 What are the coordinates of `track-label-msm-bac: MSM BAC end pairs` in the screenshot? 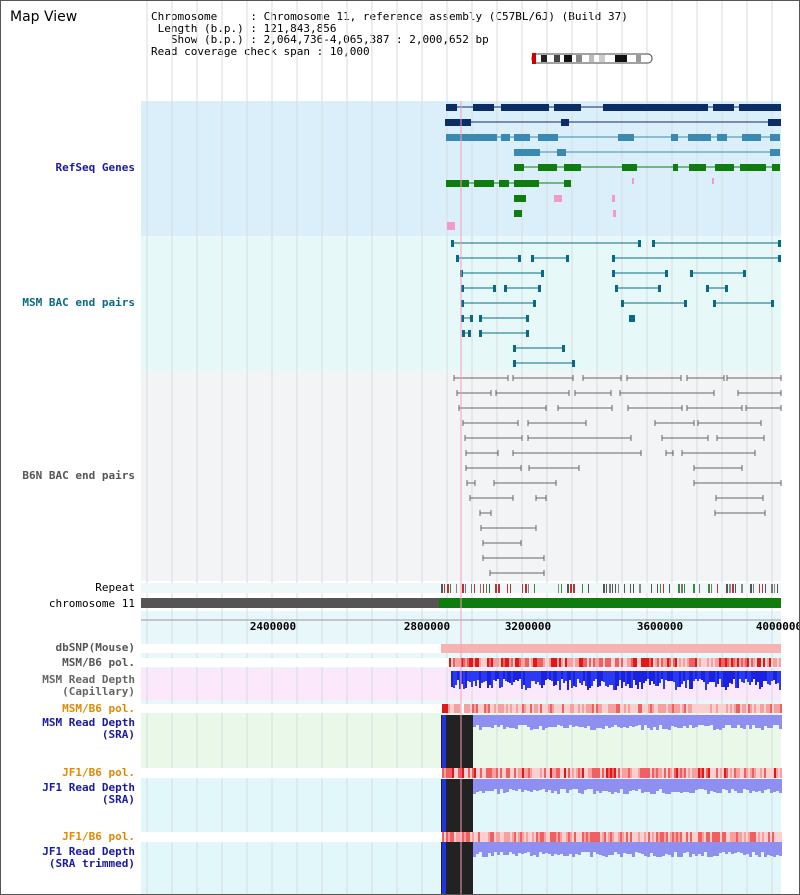 It's located at (78, 302).